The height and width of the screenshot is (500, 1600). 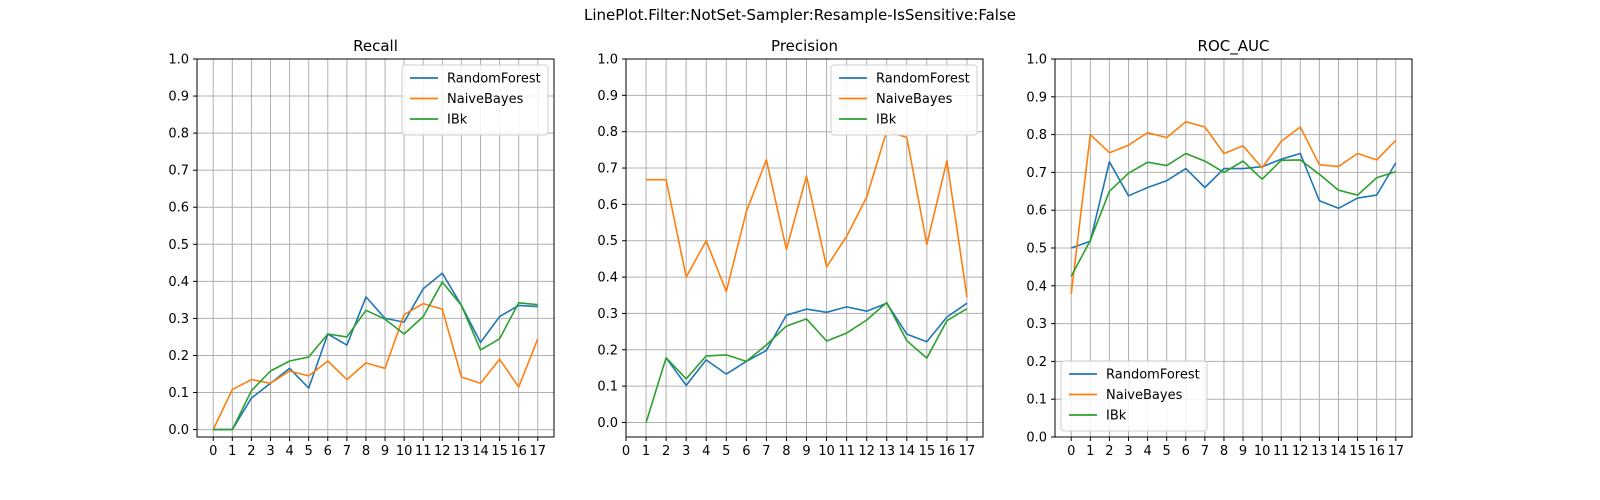 I want to click on x-tick-label: 15, so click(x=1357, y=451).